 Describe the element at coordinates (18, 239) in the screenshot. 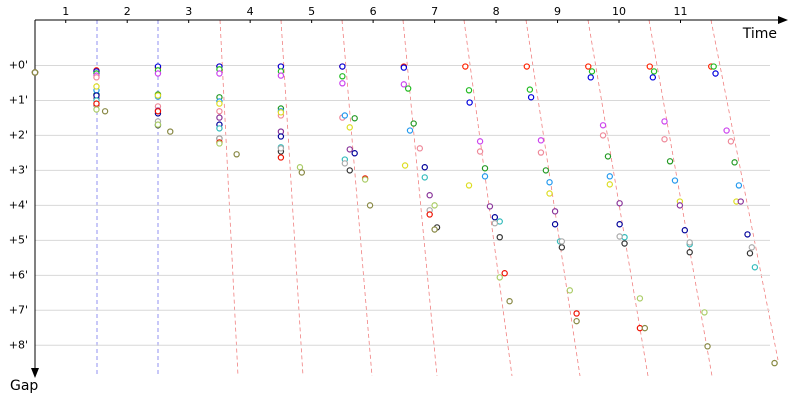

I see `y-tick-label: +5'` at that location.